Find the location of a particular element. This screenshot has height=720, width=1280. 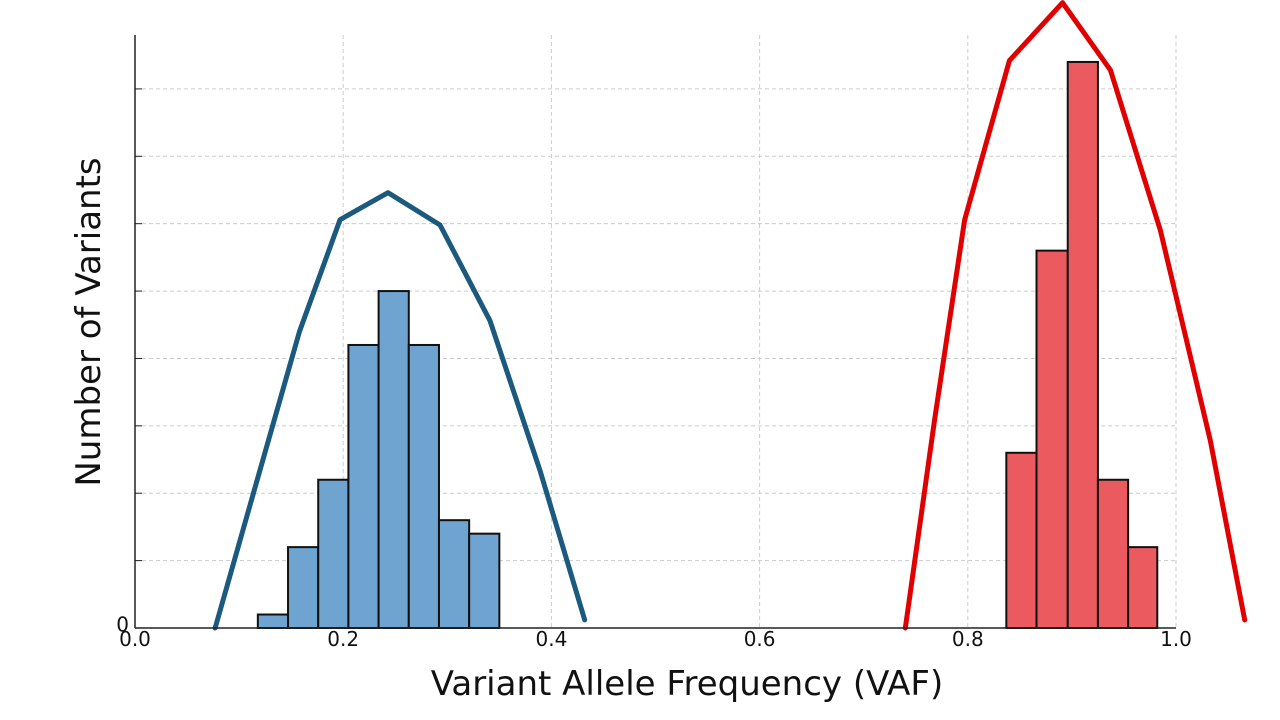

x-tick-label: 0.2 is located at coordinates (343, 639).